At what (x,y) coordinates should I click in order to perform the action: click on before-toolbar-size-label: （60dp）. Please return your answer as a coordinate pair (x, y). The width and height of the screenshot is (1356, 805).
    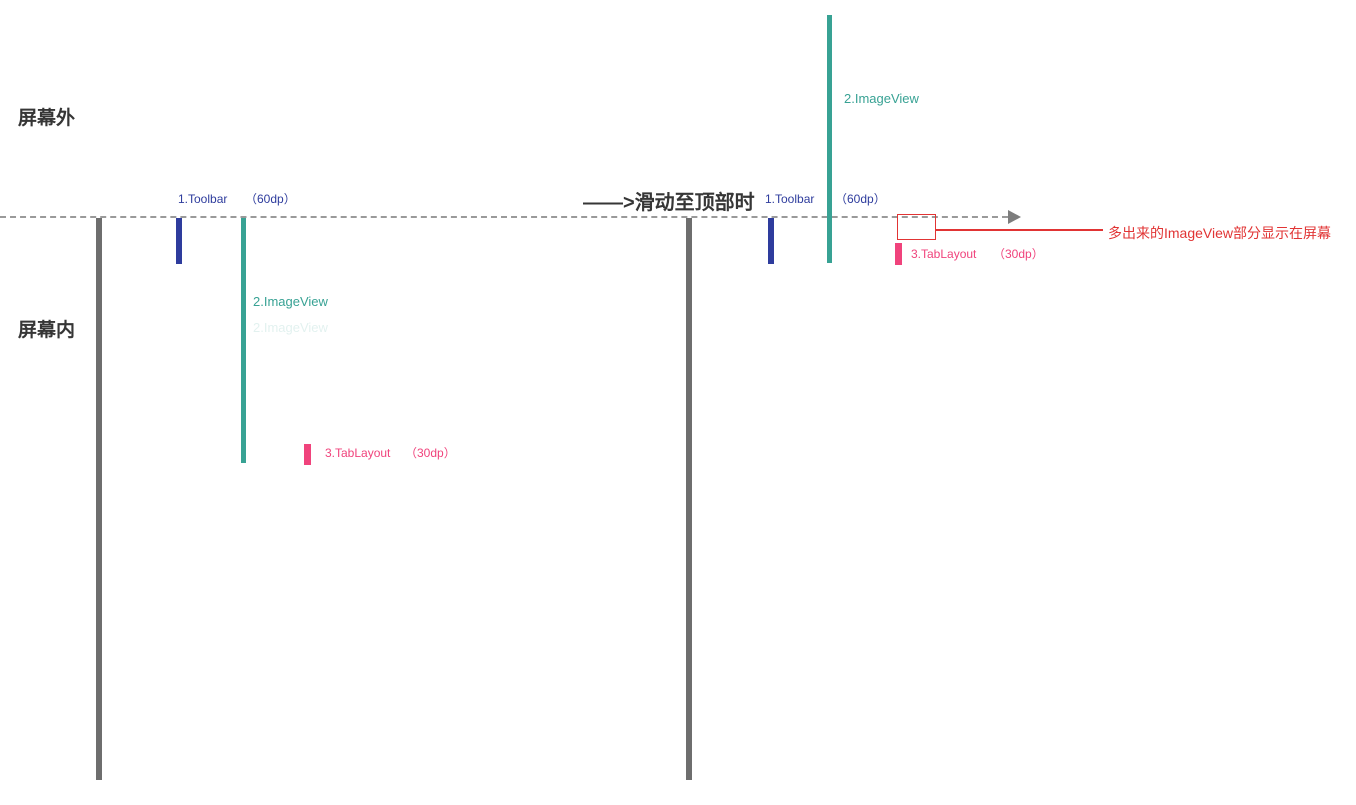
    Looking at the image, I should click on (270, 199).